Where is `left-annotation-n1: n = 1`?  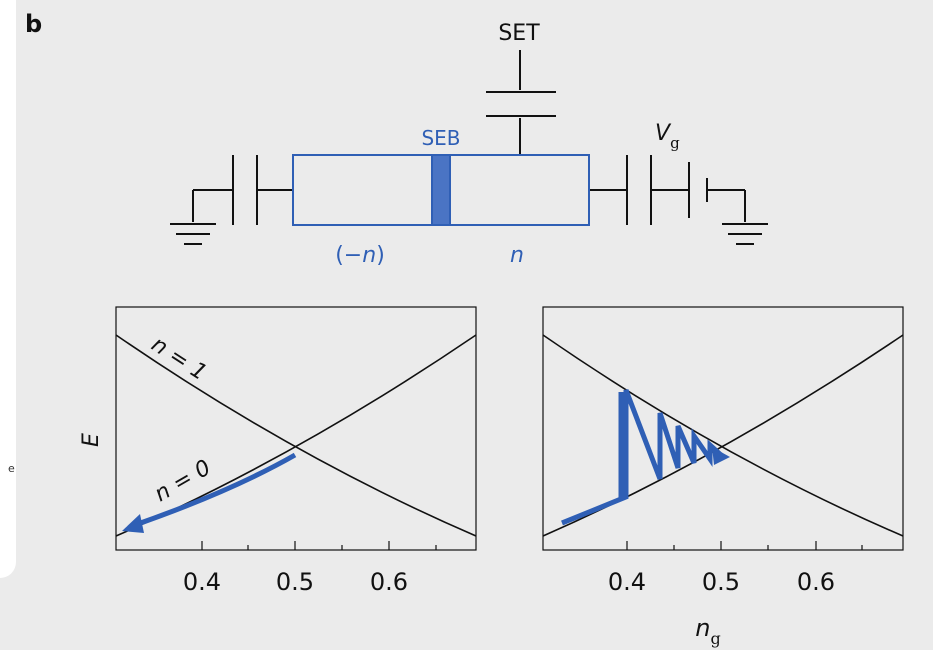 left-annotation-n1: n = 1 is located at coordinates (179, 359).